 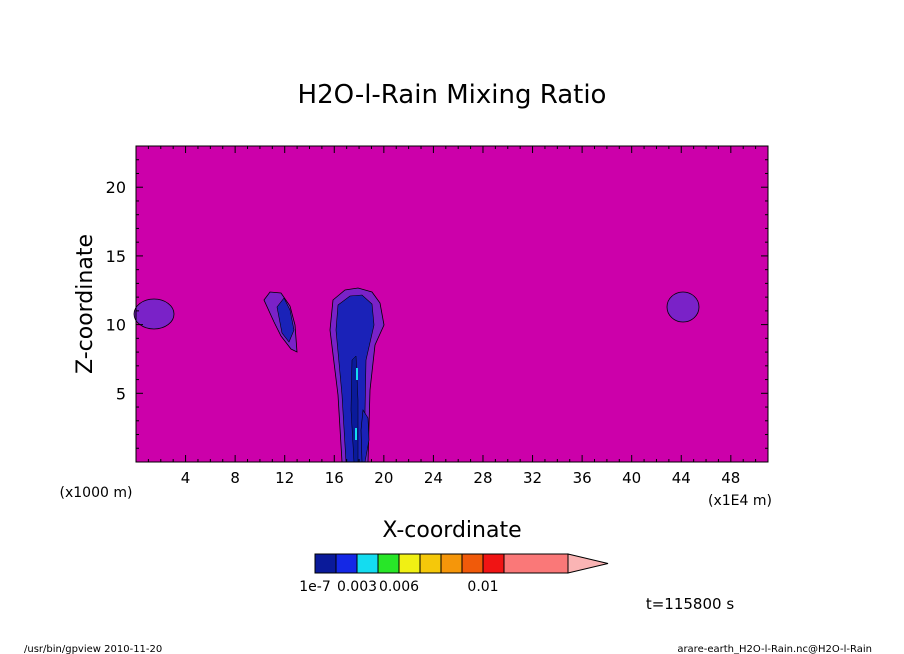 I want to click on x-tick-label: 28, so click(x=482, y=478).